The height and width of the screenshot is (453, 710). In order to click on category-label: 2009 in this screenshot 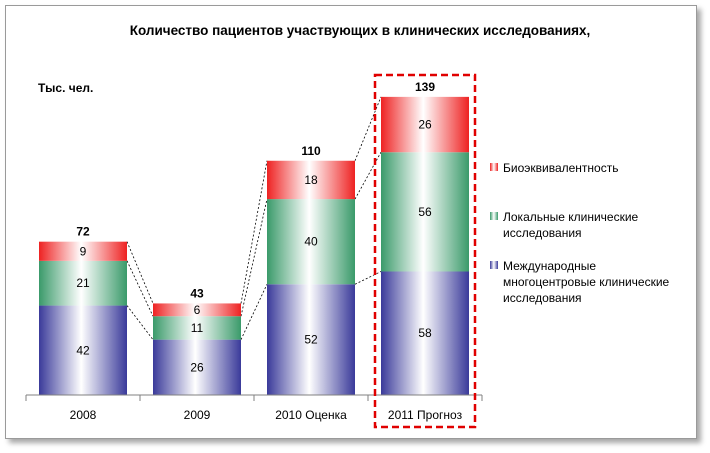, I will do `click(197, 415)`.